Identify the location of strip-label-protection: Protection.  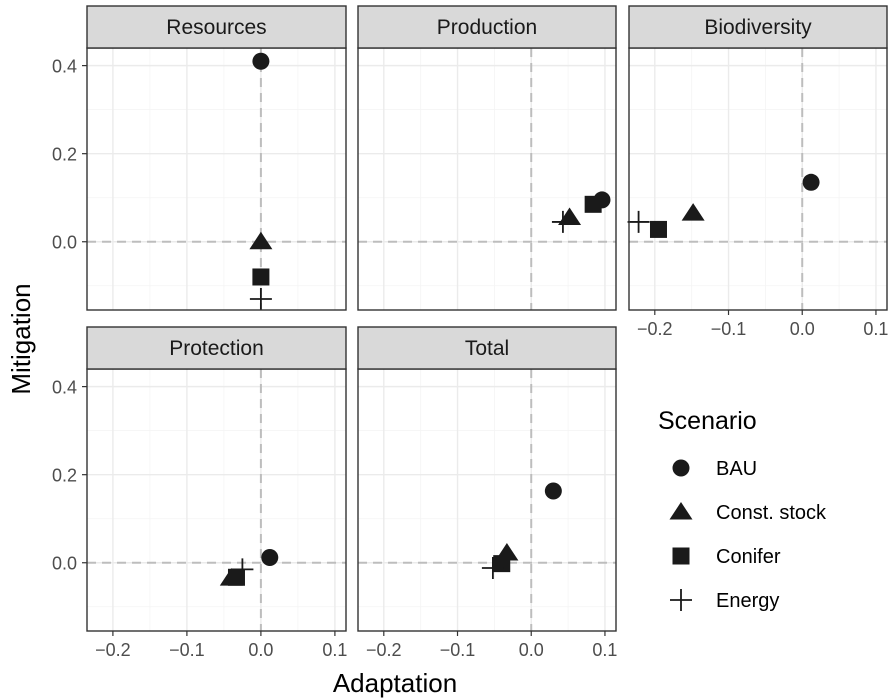
(216, 348).